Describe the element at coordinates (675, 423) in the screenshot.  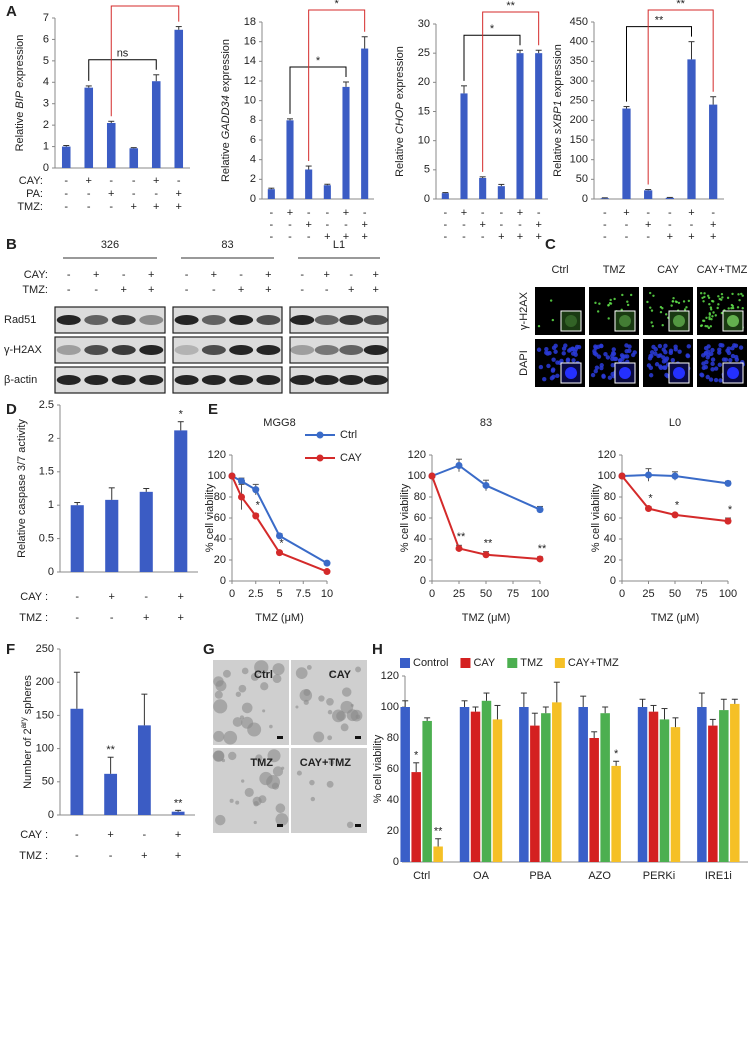
I see `chart-title: L0` at that location.